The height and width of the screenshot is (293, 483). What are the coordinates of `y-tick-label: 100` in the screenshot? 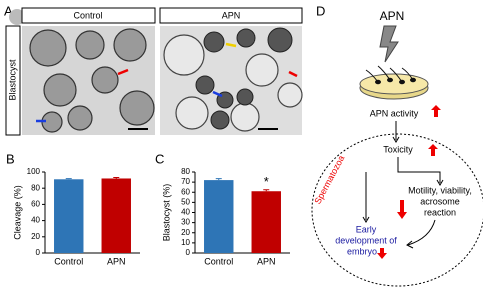 It's located at (34, 171).